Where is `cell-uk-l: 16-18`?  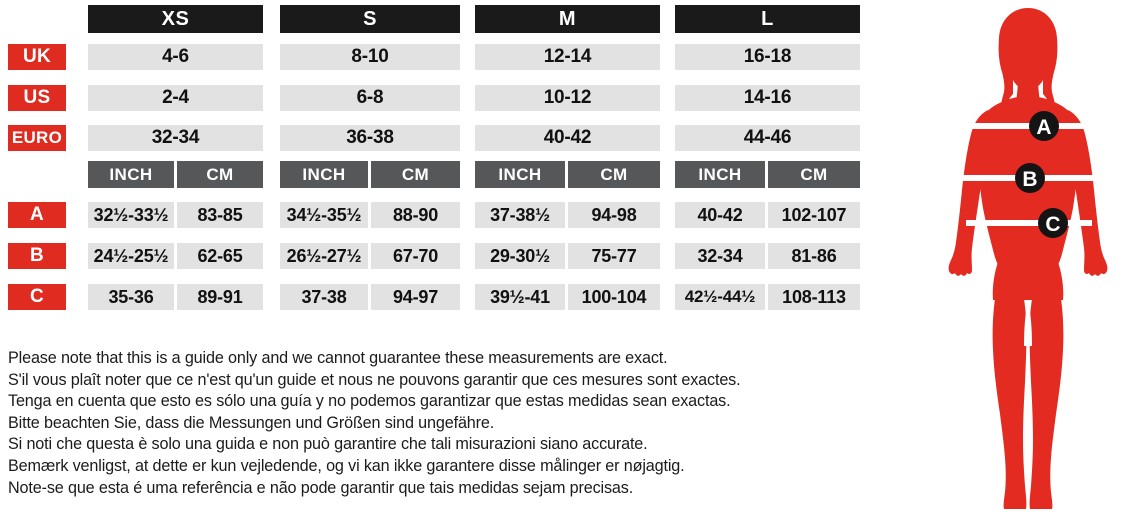 cell-uk-l: 16-18 is located at coordinates (767, 57).